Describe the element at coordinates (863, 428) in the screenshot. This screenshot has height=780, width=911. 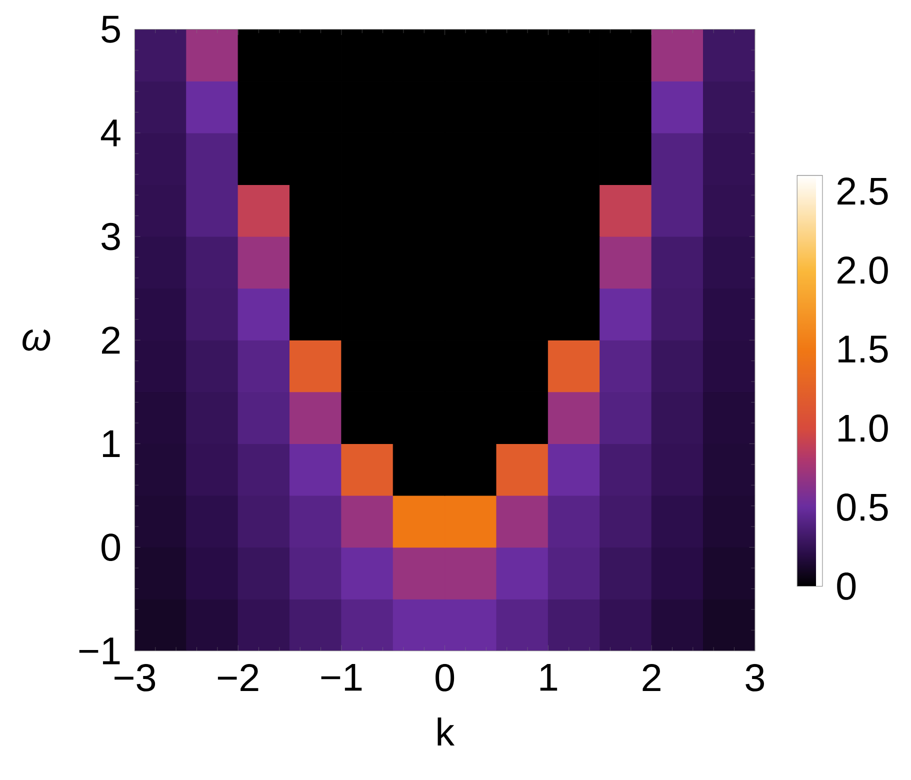
I see `color-bar-label: 1.0` at that location.